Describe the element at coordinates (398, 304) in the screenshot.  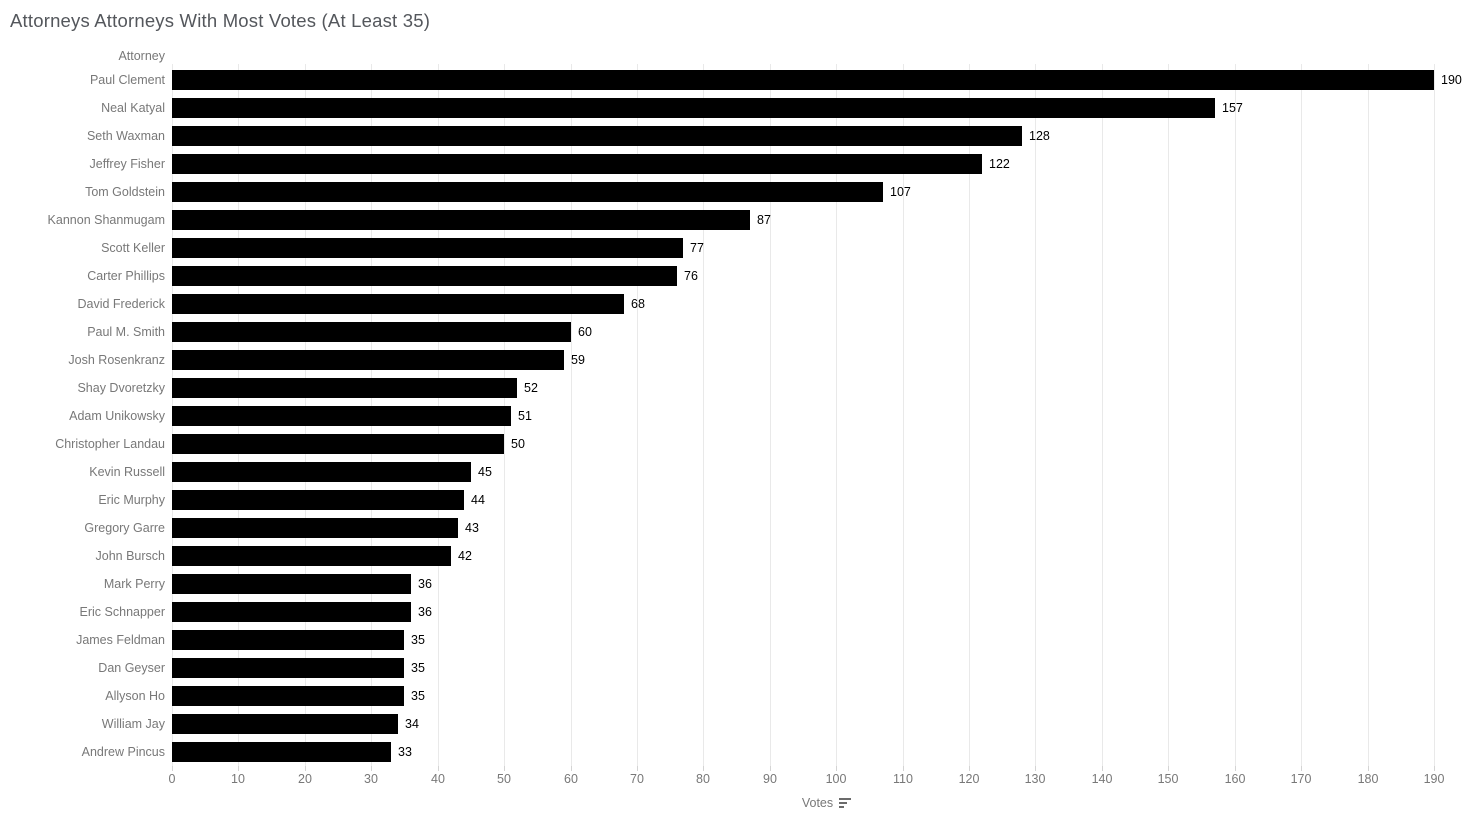
I see `bar-david-frederick` at that location.